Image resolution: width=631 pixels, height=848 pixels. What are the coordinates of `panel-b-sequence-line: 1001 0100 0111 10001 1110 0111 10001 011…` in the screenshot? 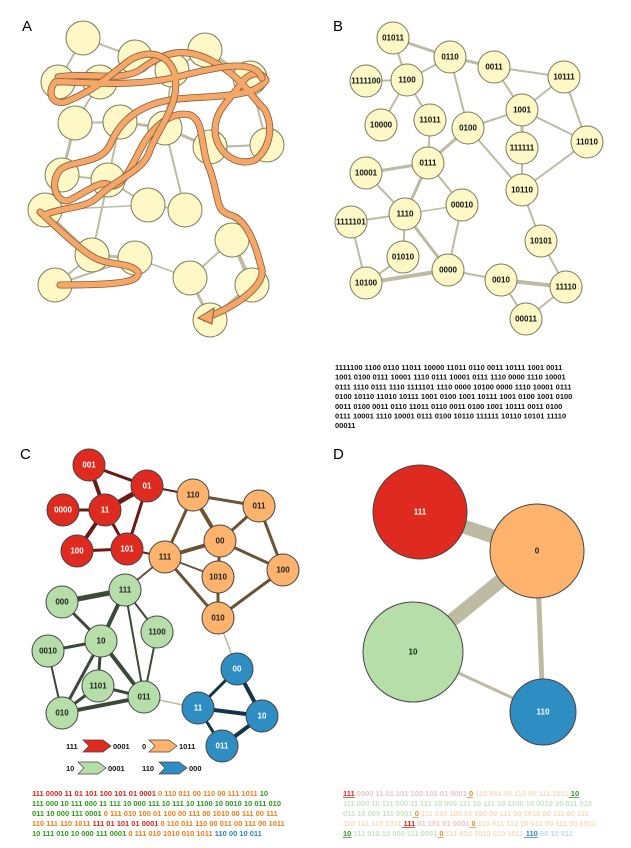 It's located at (450, 377).